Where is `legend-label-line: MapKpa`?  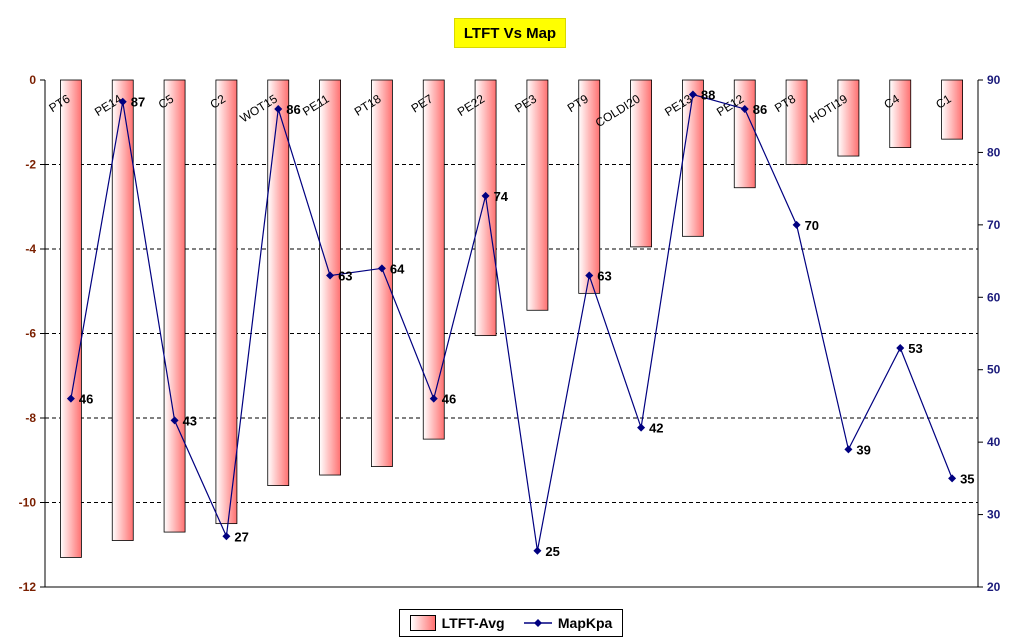 legend-label-line: MapKpa is located at coordinates (585, 623).